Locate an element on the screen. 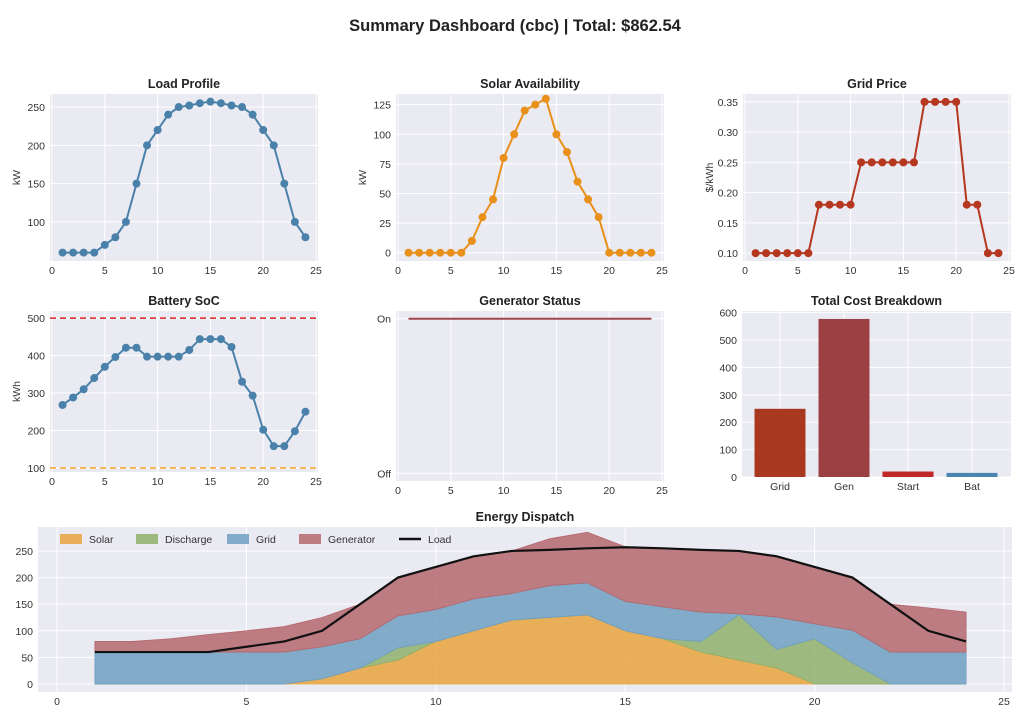 This screenshot has height=717, width=1033. line-load is located at coordinates (530, 600).